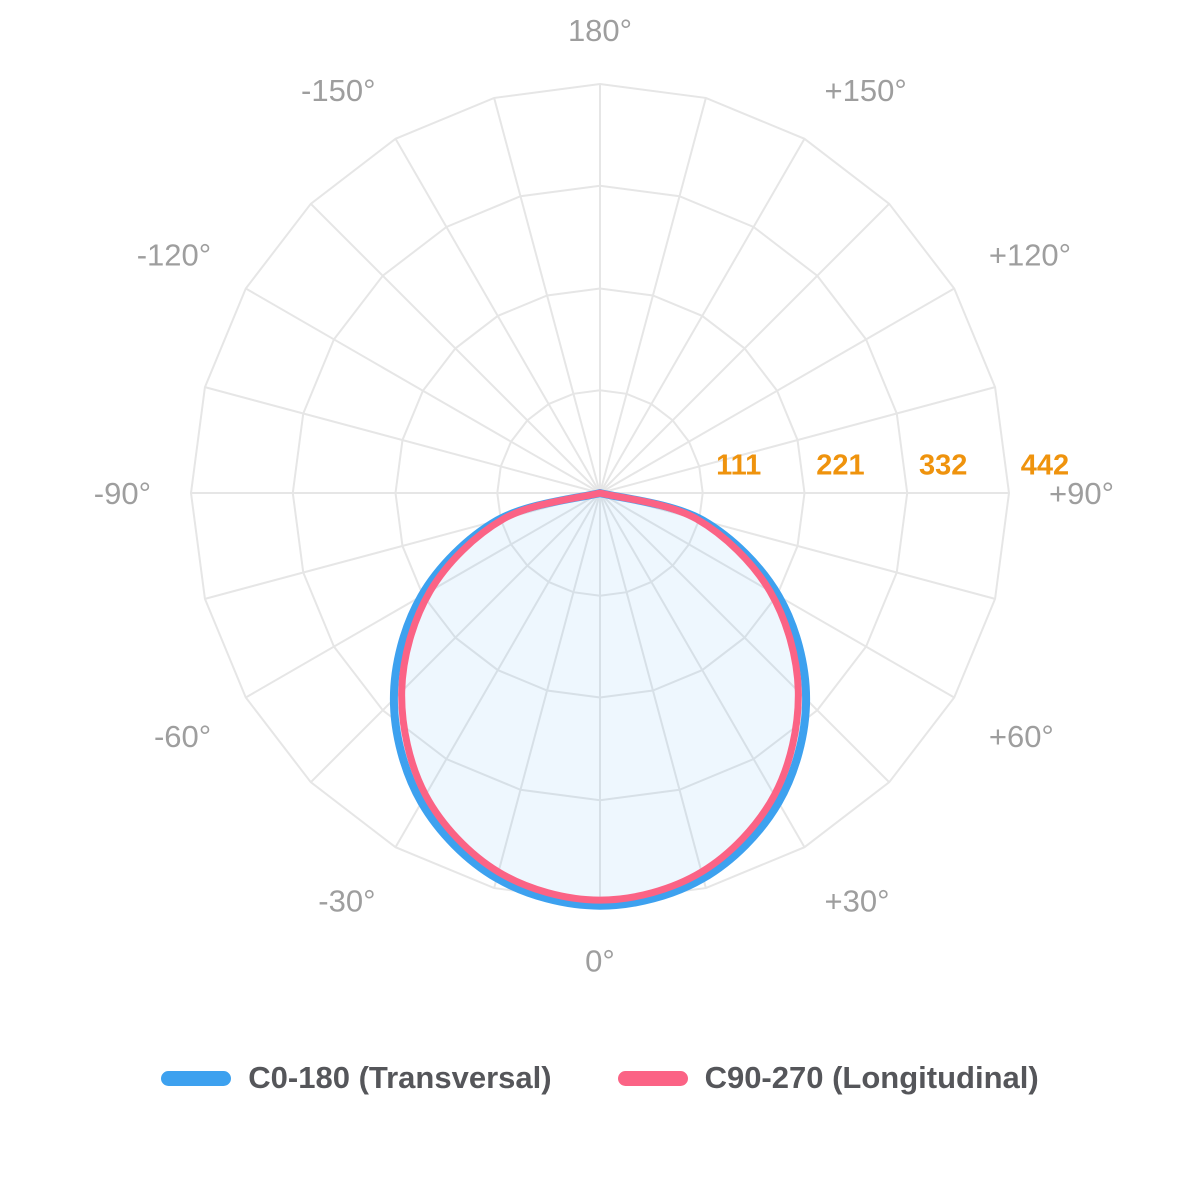  I want to click on series-c90-270-curve, so click(600, 696).